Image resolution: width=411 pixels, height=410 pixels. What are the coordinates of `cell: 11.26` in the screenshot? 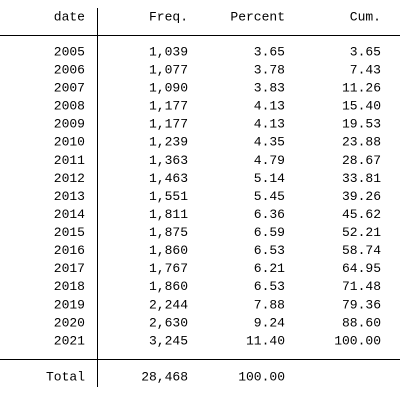 It's located at (361, 88).